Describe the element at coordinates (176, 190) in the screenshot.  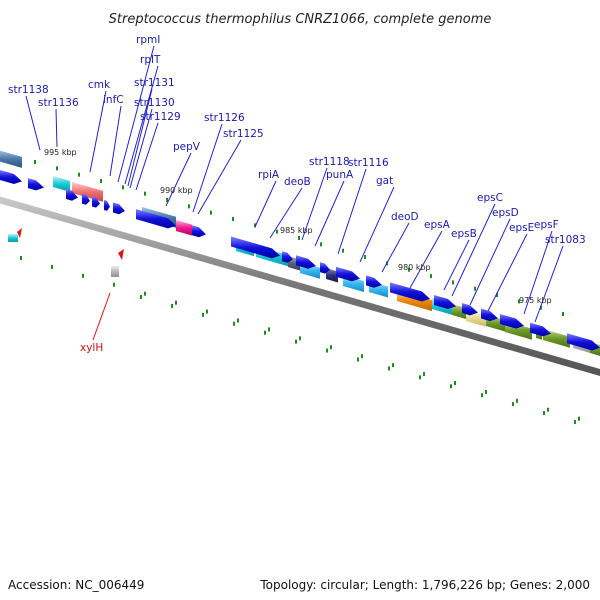
I see `kbp-marker: 990 kbp` at that location.